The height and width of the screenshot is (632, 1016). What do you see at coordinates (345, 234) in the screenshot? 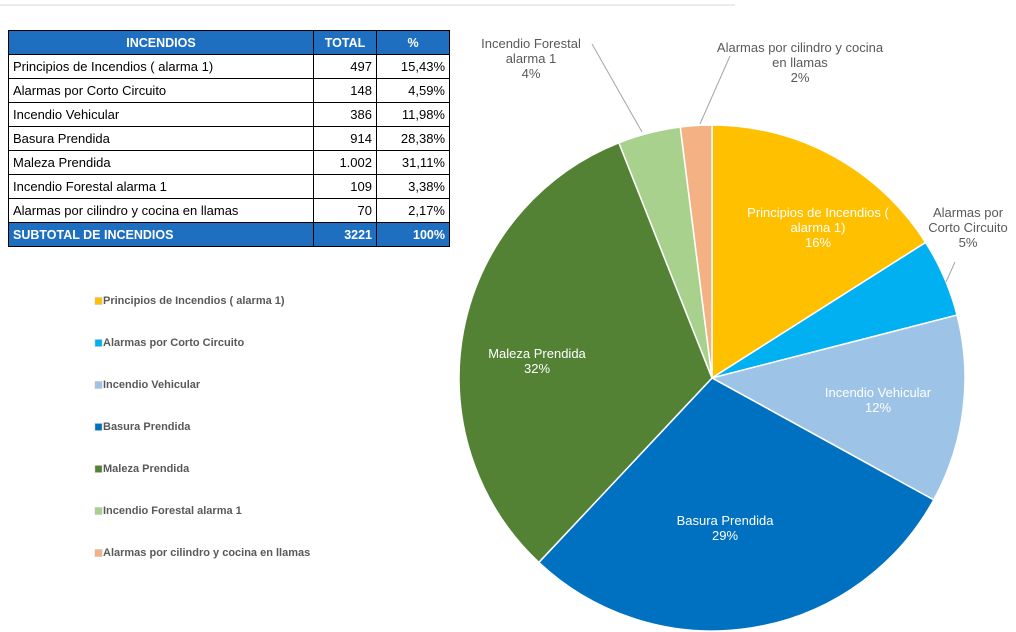
I see `footer-cell: 3221` at bounding box center [345, 234].